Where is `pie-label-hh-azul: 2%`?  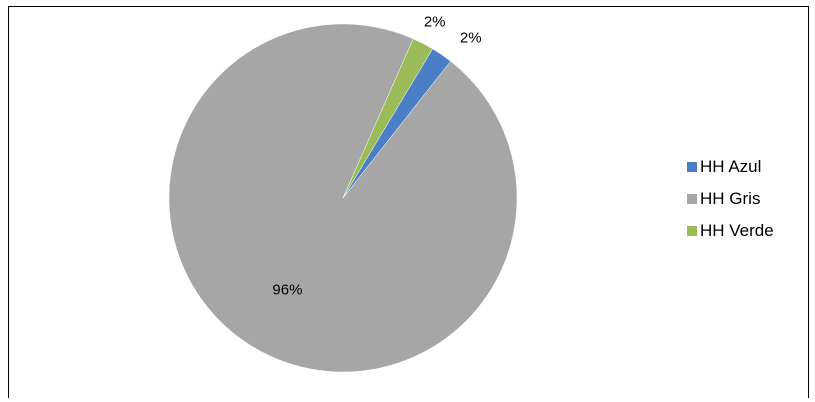
pie-label-hh-azul: 2% is located at coordinates (471, 38).